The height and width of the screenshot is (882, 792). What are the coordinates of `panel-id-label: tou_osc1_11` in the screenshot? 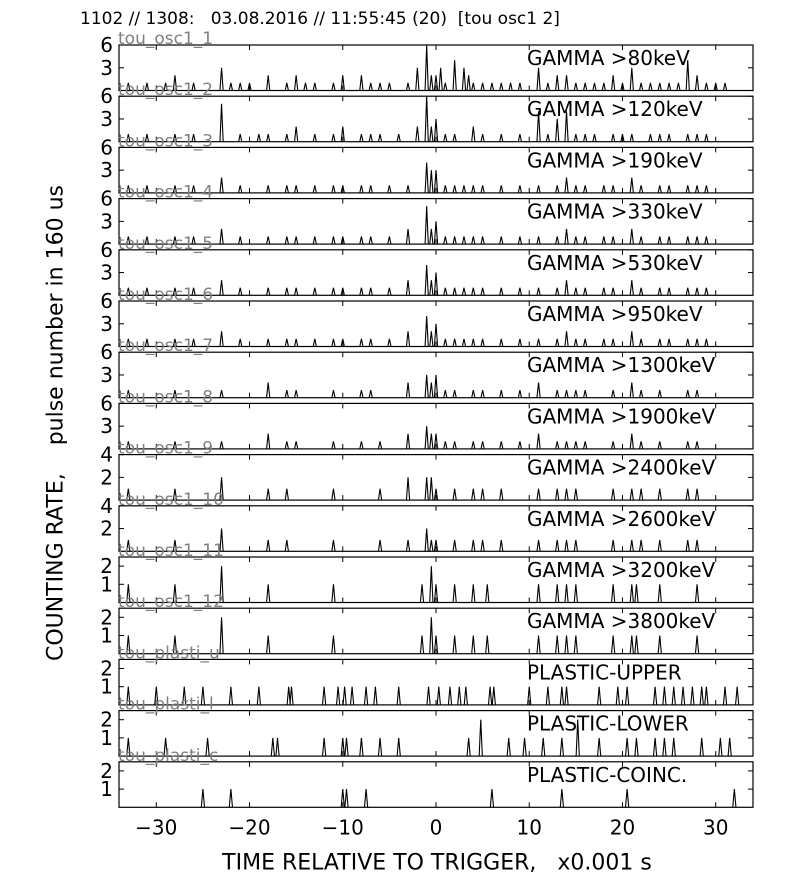 It's located at (171, 551).